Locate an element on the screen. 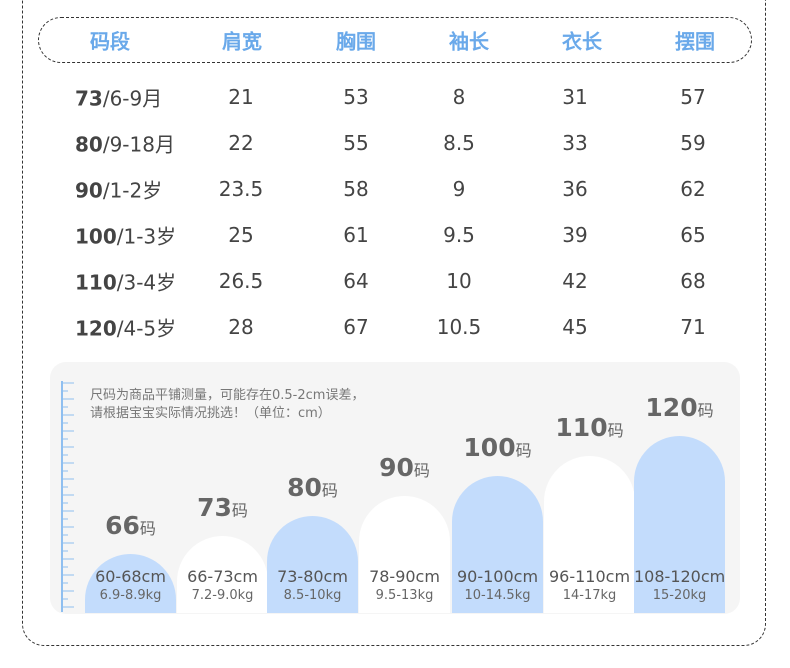 The width and height of the screenshot is (790, 668). table-cell: 10.5 is located at coordinates (459, 327).